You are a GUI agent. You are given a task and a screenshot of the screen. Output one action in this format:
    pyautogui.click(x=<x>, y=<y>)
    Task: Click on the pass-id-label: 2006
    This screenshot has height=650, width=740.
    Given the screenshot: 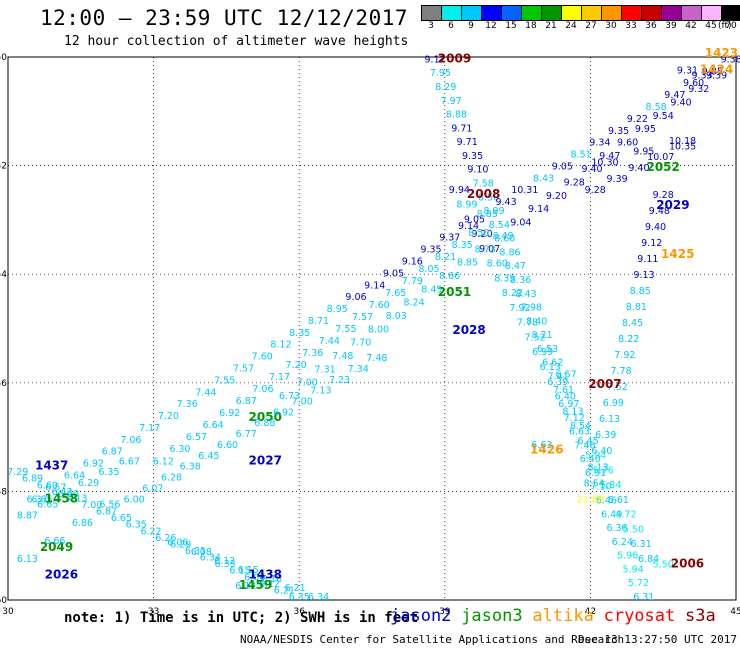 What is the action you would take?
    pyautogui.click(x=687, y=563)
    